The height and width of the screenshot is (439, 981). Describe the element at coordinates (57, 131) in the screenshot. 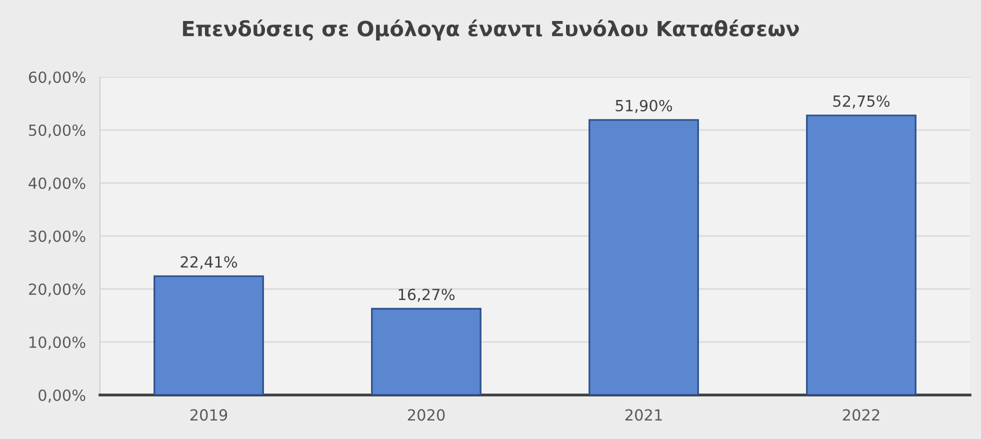

I see `y-tick-label: 50,00%` at that location.